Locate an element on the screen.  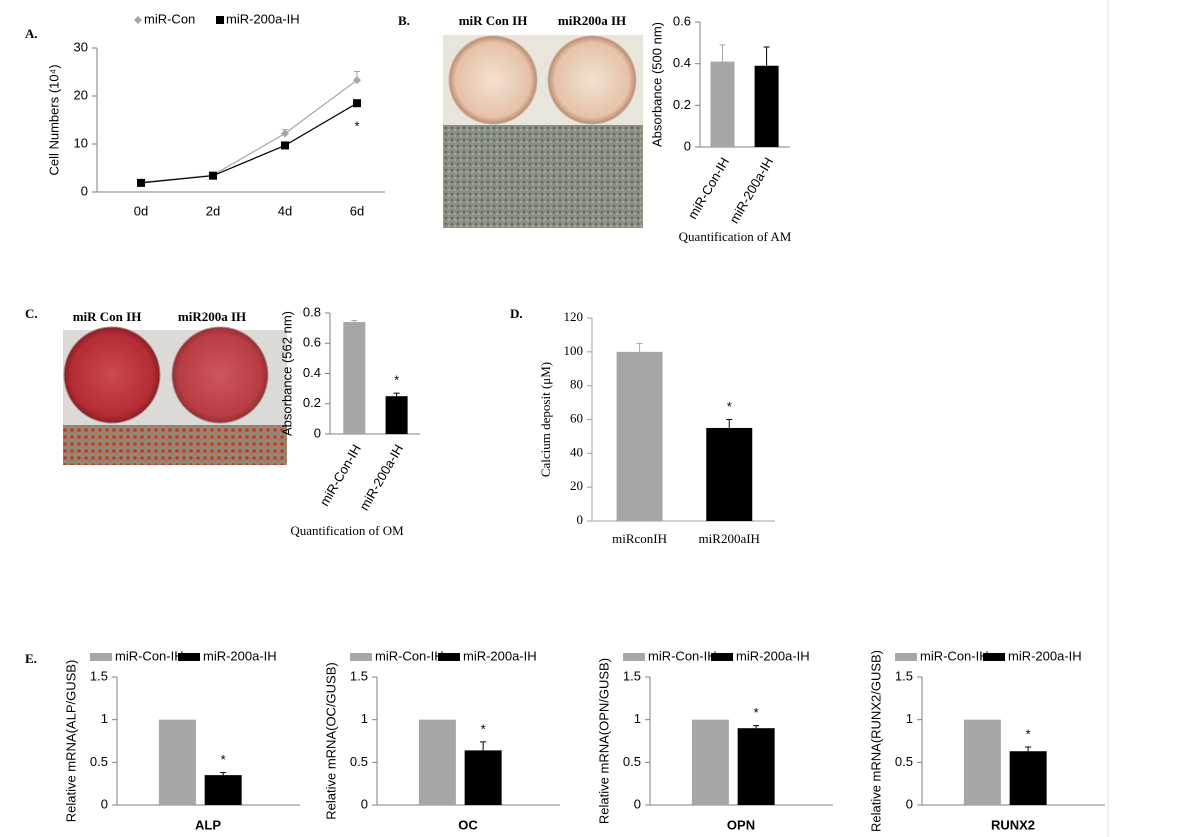
y-tick-label: 30 is located at coordinates (81, 46).